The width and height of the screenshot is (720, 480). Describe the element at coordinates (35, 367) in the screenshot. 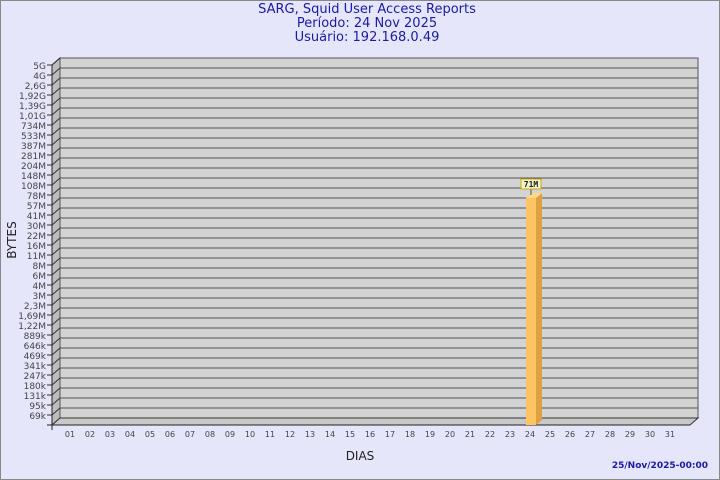

I see `y-tick-label: 341k` at that location.